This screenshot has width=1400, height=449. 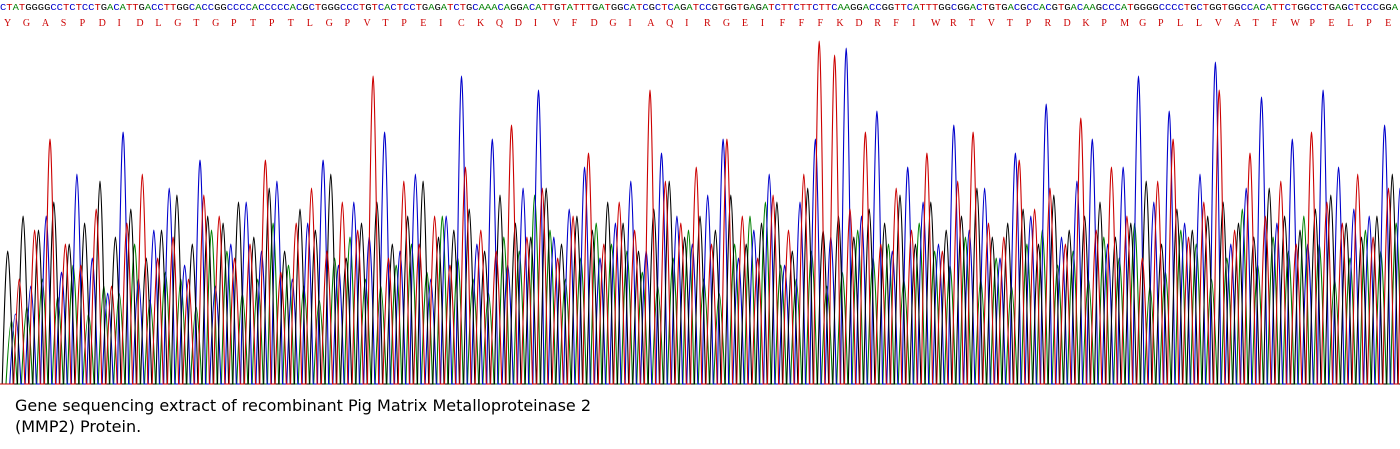 What do you see at coordinates (1125, 23) in the screenshot?
I see `amino-acid-label: M` at bounding box center [1125, 23].